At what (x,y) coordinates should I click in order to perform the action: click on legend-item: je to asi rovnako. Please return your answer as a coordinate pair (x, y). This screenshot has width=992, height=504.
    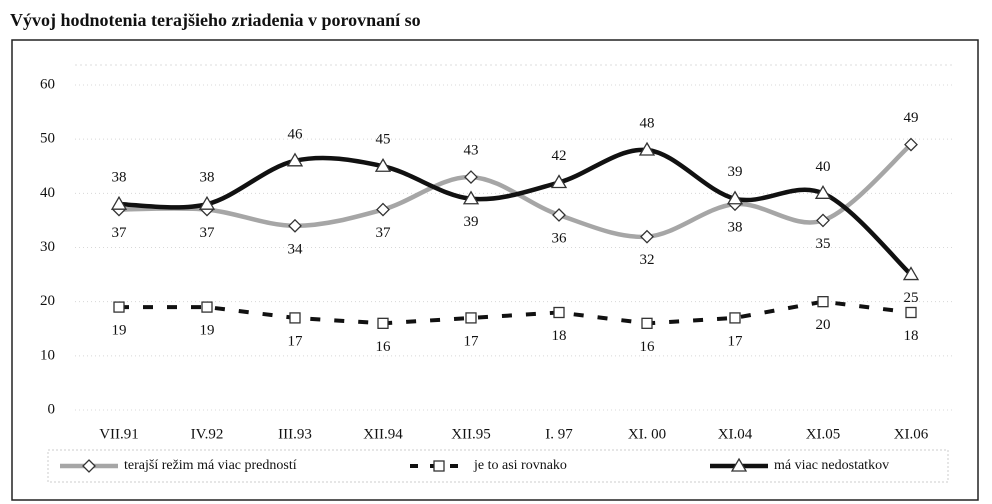
    Looking at the image, I should click on (488, 465).